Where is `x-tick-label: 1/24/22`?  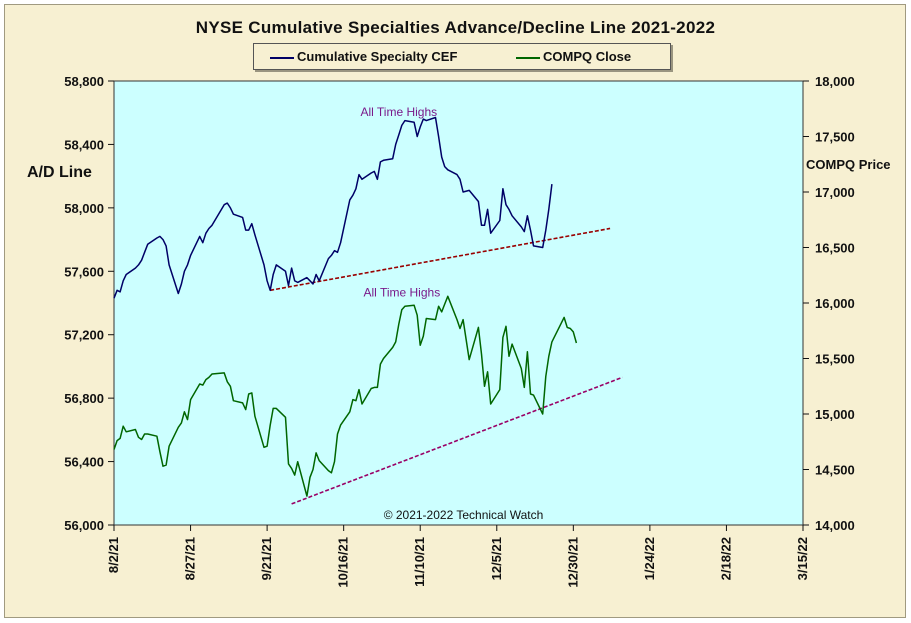 x-tick-label: 1/24/22 is located at coordinates (649, 558).